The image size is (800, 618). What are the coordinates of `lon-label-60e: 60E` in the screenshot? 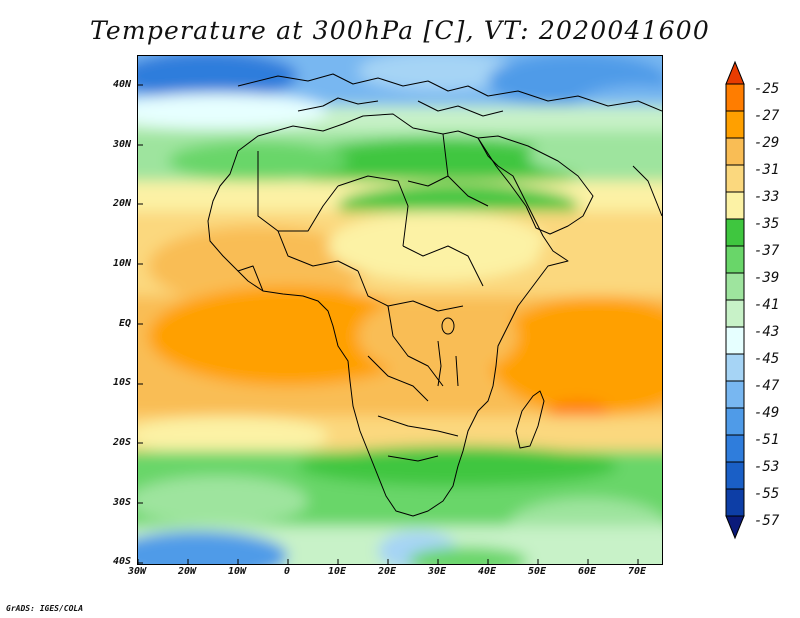 It's located at (587, 571).